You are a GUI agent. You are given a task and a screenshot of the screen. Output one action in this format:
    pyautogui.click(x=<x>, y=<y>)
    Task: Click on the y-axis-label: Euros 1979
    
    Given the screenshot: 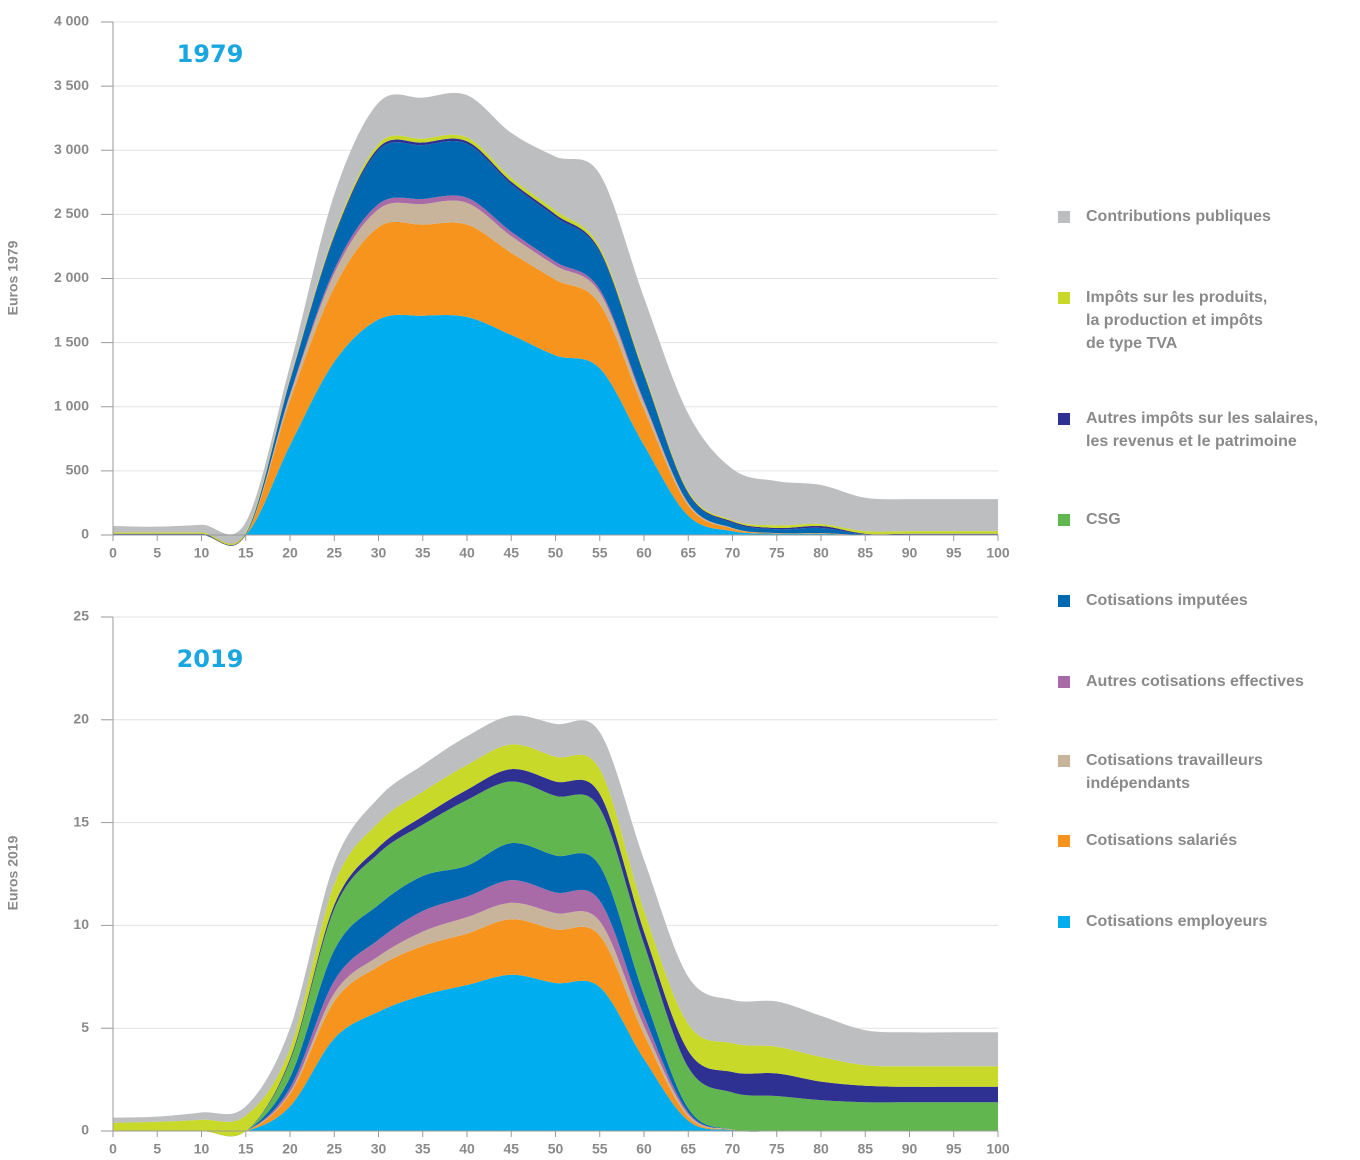 What is the action you would take?
    pyautogui.click(x=13, y=277)
    